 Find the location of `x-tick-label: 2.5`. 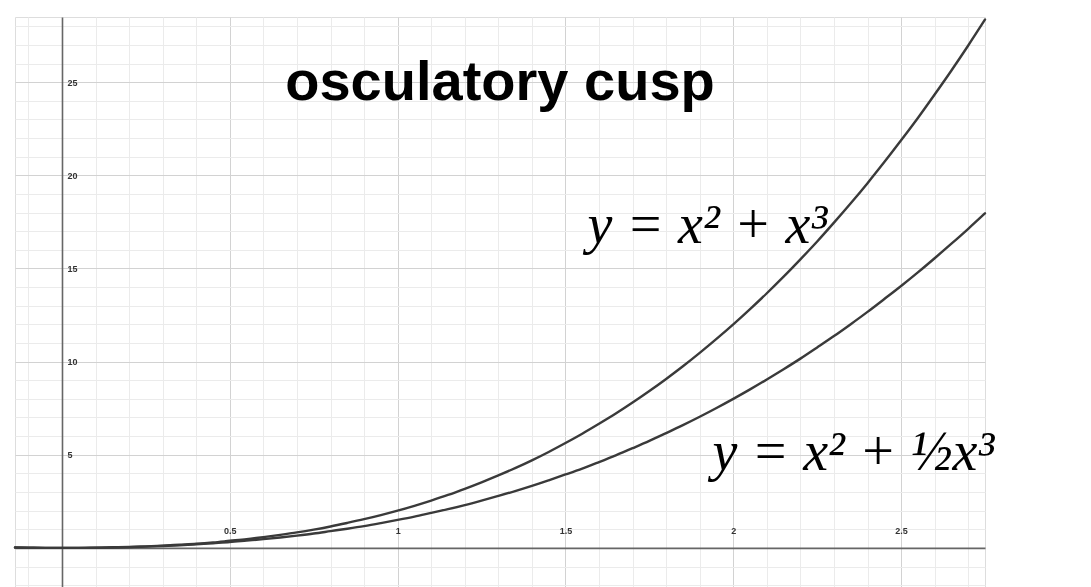

x-tick-label: 2.5 is located at coordinates (901, 531).